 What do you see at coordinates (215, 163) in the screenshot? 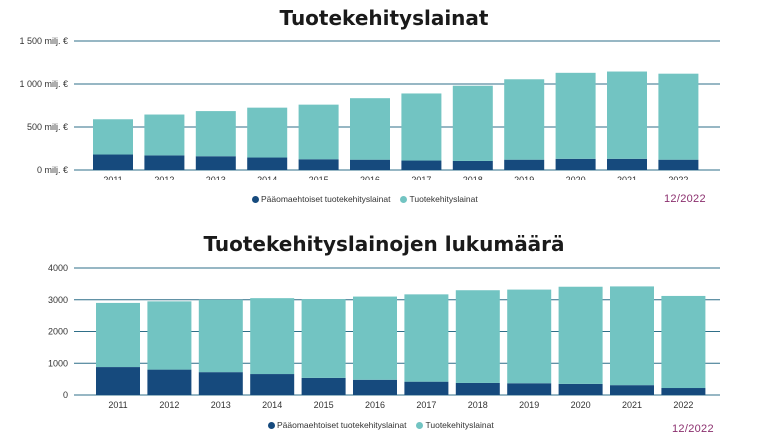
I see `bar-equity-loans-2013` at bounding box center [215, 163].